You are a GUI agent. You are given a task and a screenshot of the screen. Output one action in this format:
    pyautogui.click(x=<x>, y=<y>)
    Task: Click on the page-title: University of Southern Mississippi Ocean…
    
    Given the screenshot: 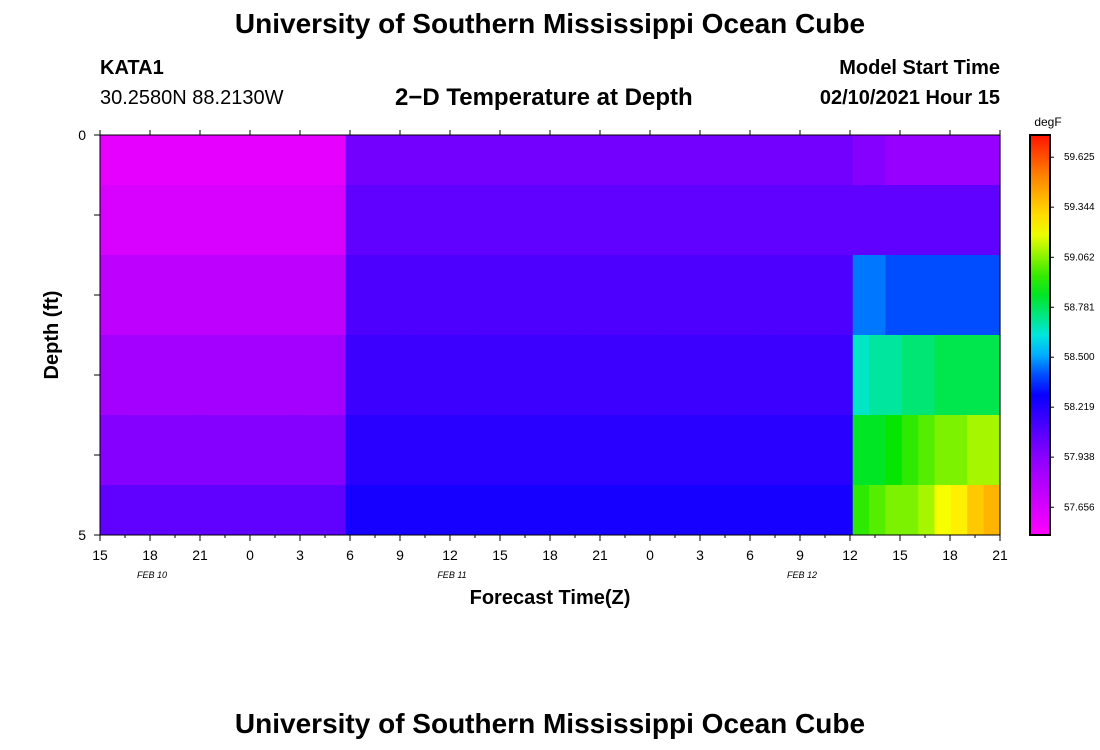 What is the action you would take?
    pyautogui.click(x=550, y=23)
    